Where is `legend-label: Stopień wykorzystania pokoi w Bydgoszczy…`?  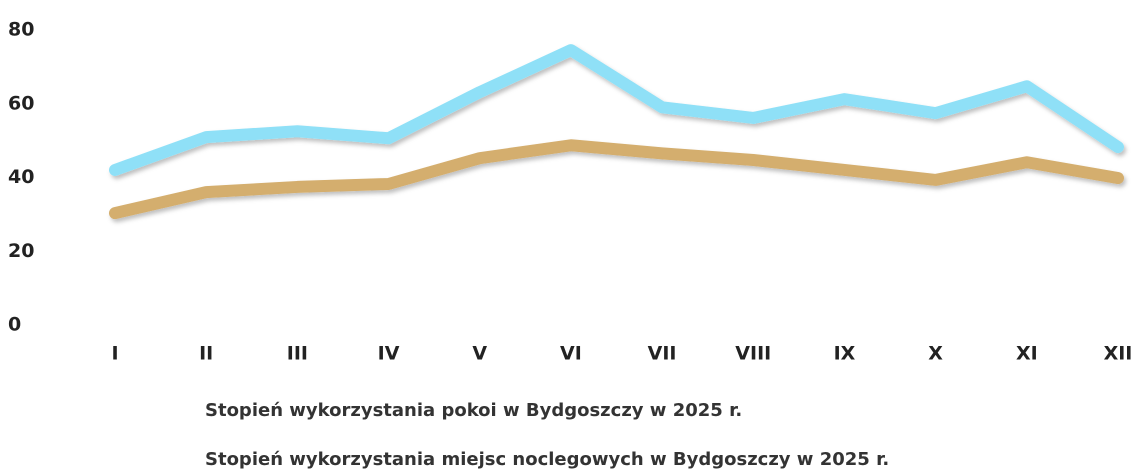 legend-label: Stopień wykorzystania pokoi w Bydgoszczy… is located at coordinates (473, 410).